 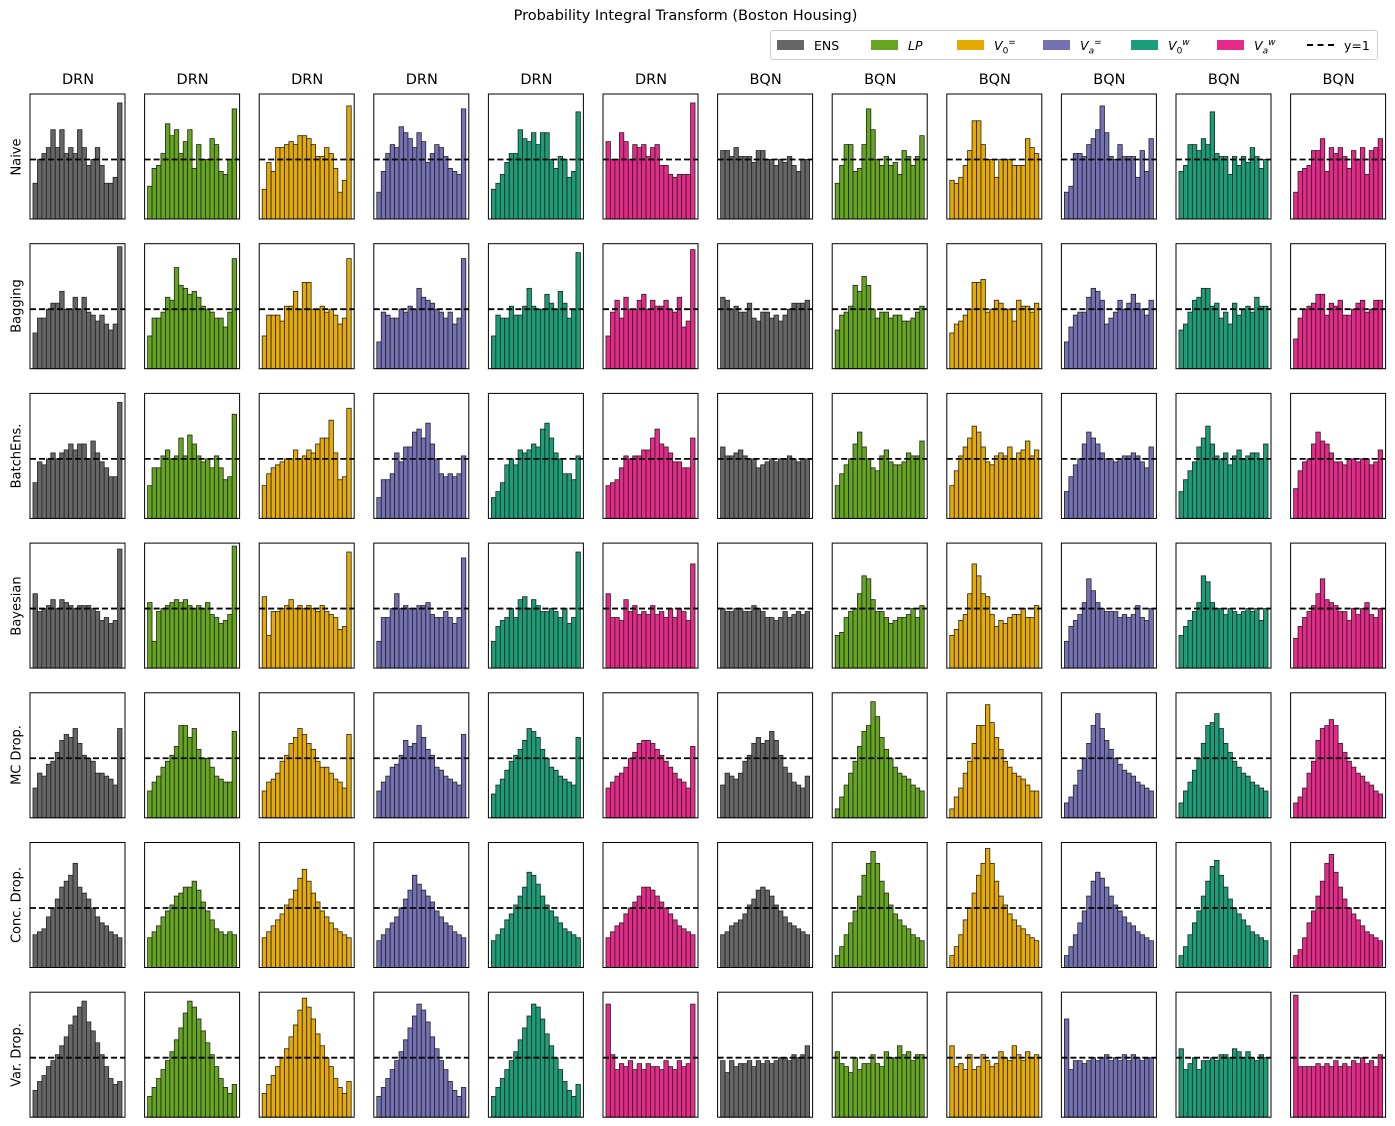 What do you see at coordinates (772, 488) in the screenshot?
I see `bar-r3-c7-b12` at bounding box center [772, 488].